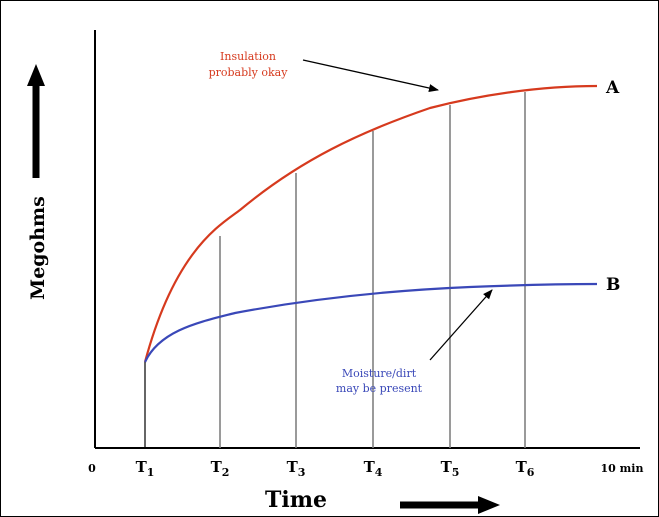  What do you see at coordinates (248, 56) in the screenshot?
I see `annotation-a-line-1: Insulation` at bounding box center [248, 56].